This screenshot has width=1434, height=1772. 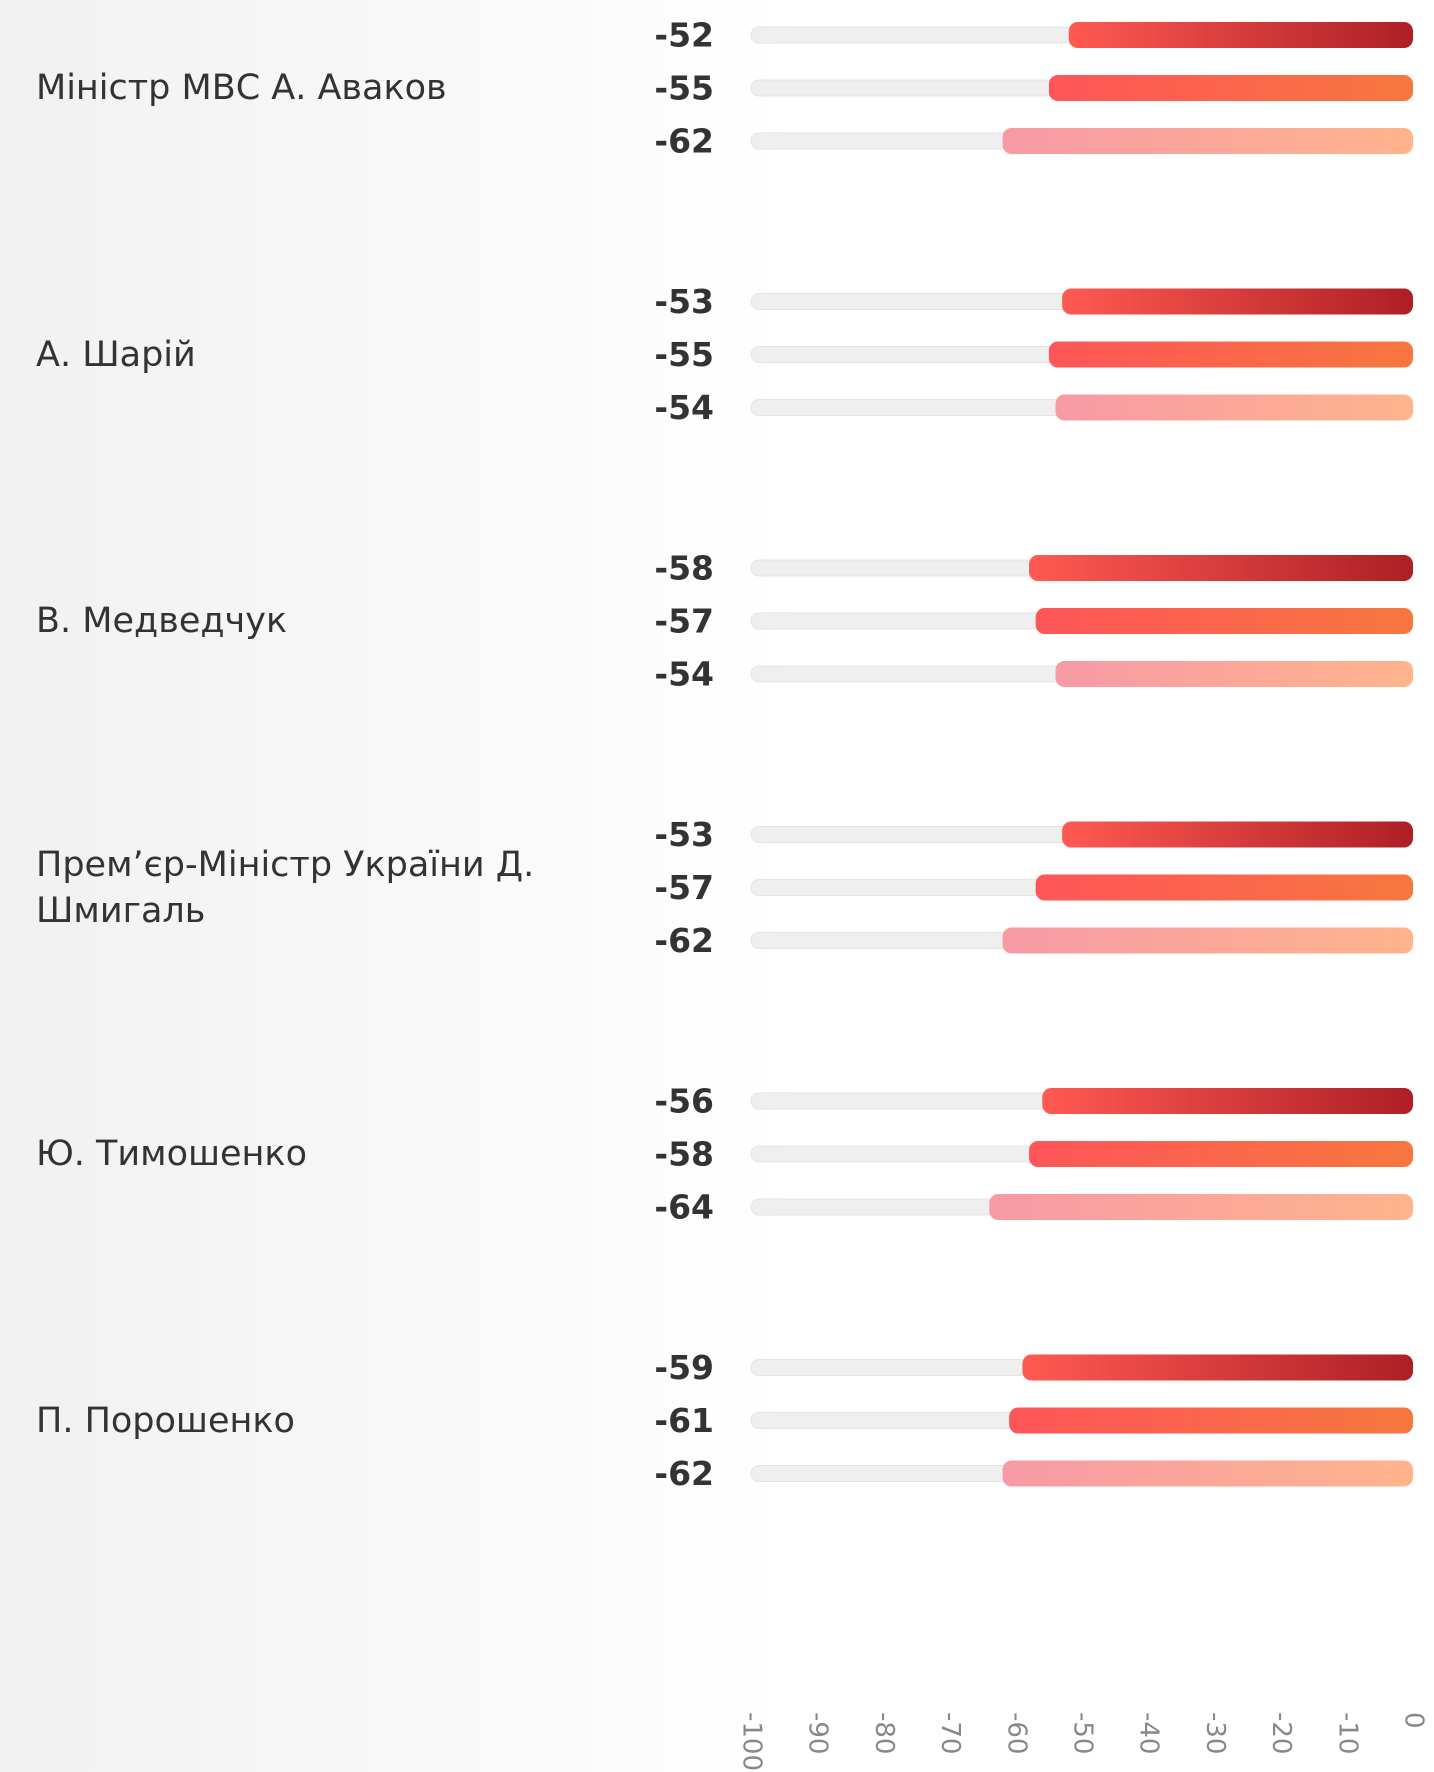 What do you see at coordinates (1083, 1733) in the screenshot?
I see `x-tick-label: -50` at bounding box center [1083, 1733].